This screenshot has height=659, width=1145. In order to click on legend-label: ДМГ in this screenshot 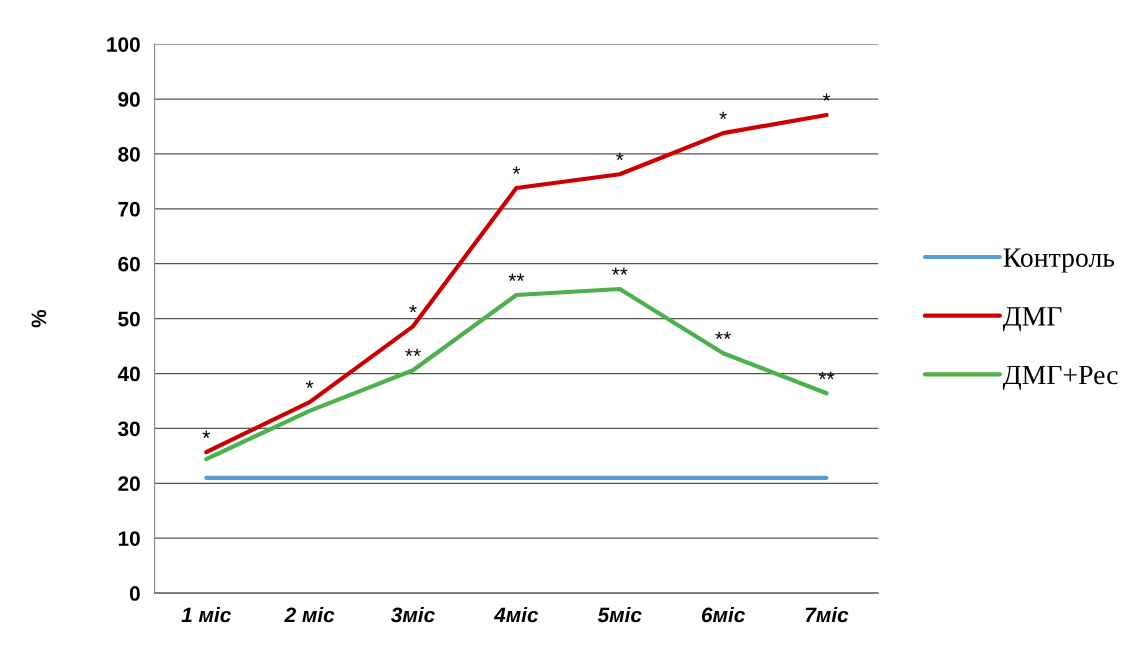, I will do `click(1032, 319)`.